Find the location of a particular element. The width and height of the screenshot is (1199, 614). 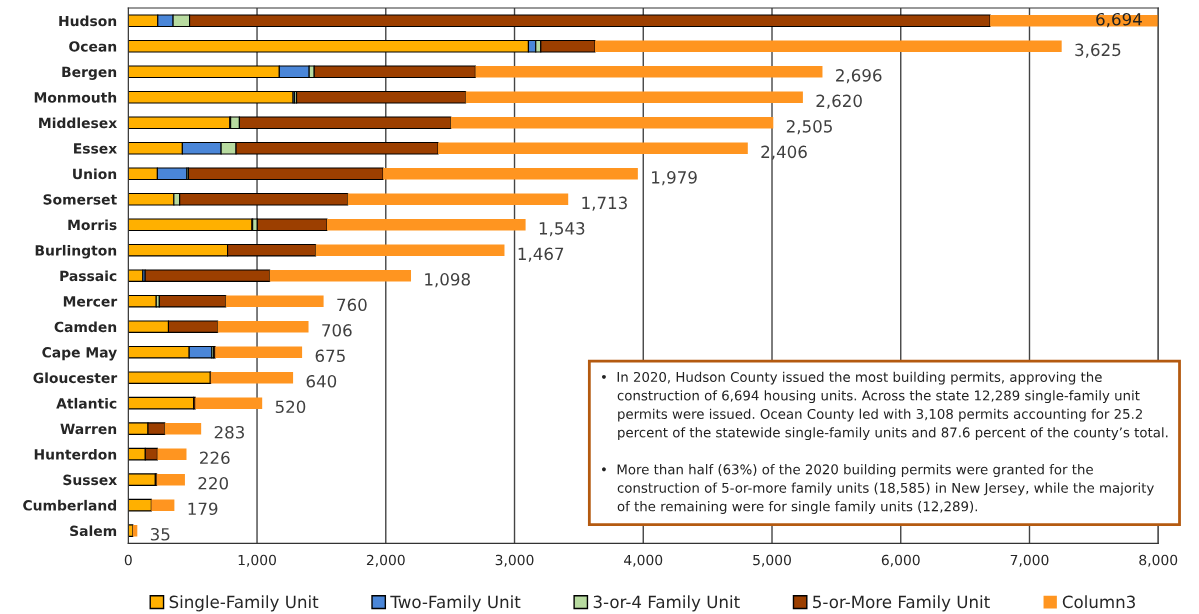

y-tick-label: Gloucester is located at coordinates (75, 378).